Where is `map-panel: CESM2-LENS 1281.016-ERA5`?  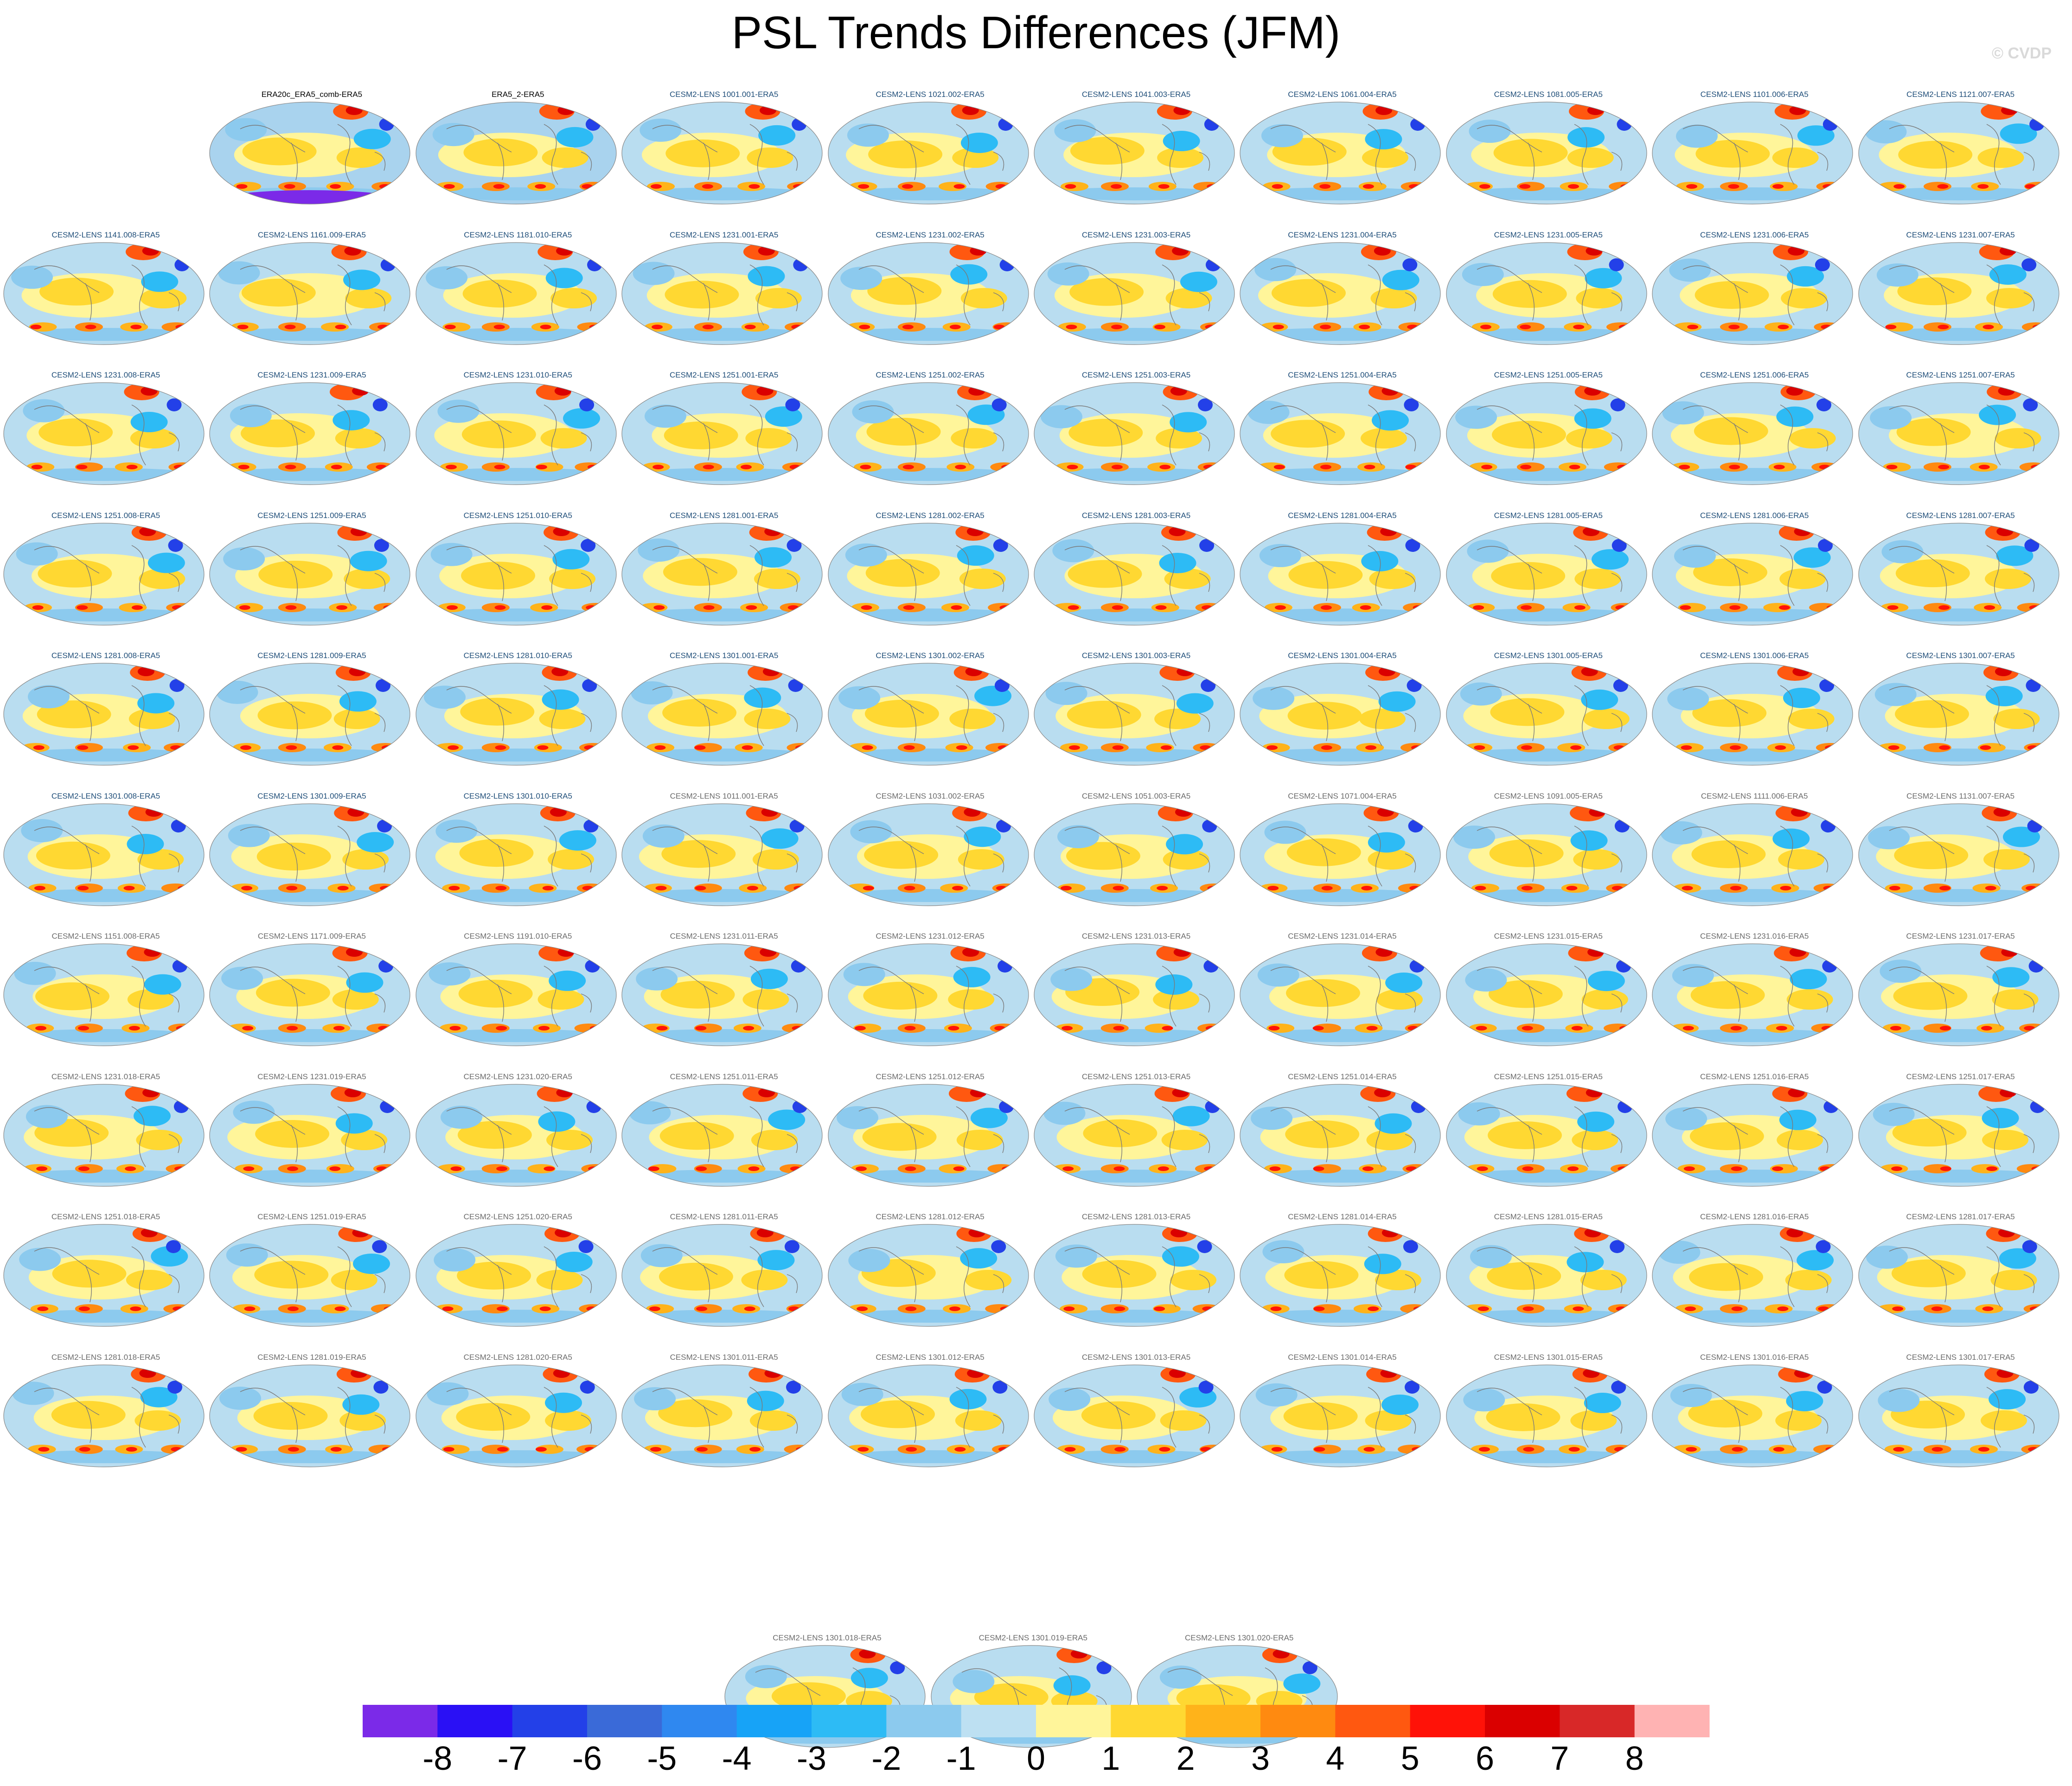
map-panel: CESM2-LENS 1281.016-ERA5 is located at coordinates (1754, 1282).